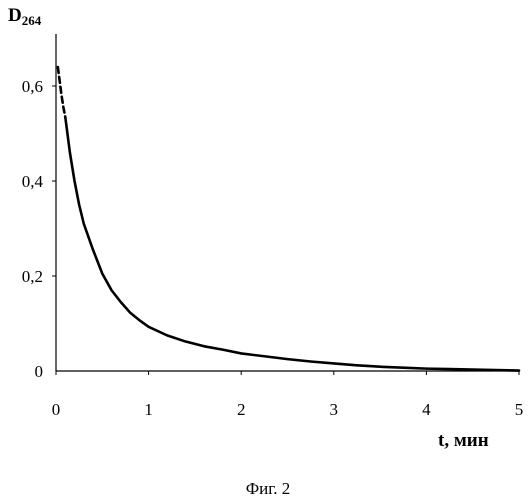  What do you see at coordinates (32, 86) in the screenshot?
I see `y-tick-label: 0,6` at bounding box center [32, 86].